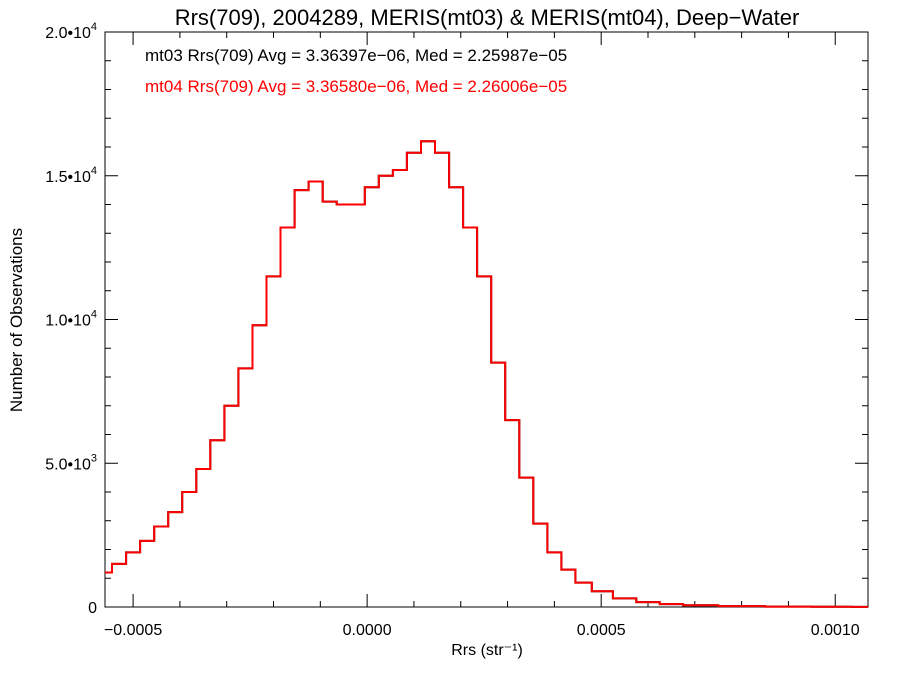 The height and width of the screenshot is (675, 900). I want to click on y-tick-mantissa: 2.0•10, so click(68, 33).